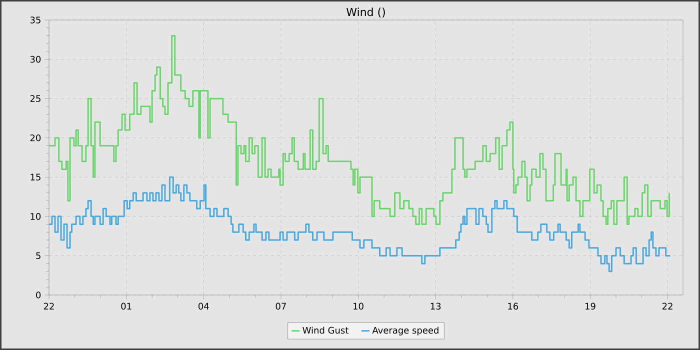 Image resolution: width=700 pixels, height=350 pixels. Describe the element at coordinates (35, 59) in the screenshot. I see `y-tick-label: 30` at that location.